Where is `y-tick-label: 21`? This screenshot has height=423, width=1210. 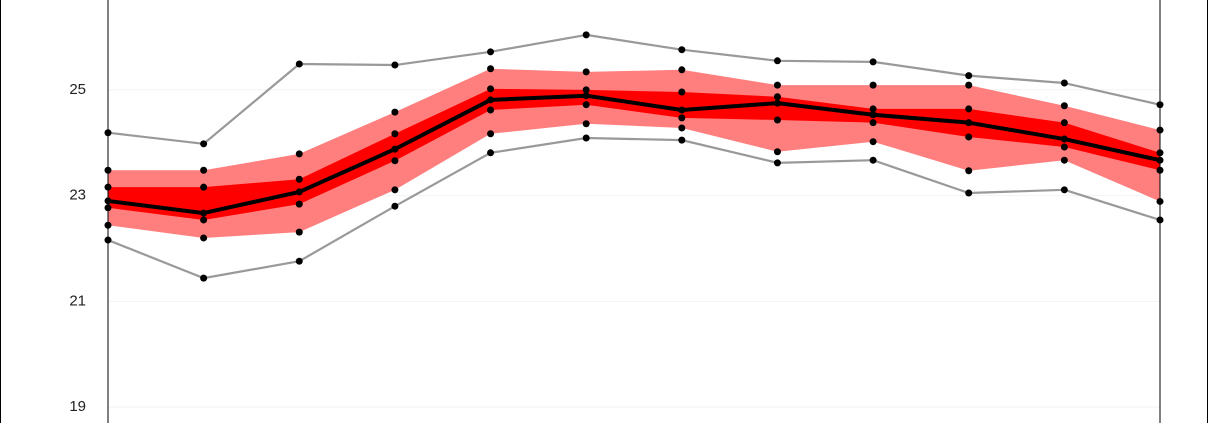
y-tick-label: 21 is located at coordinates (77, 300).